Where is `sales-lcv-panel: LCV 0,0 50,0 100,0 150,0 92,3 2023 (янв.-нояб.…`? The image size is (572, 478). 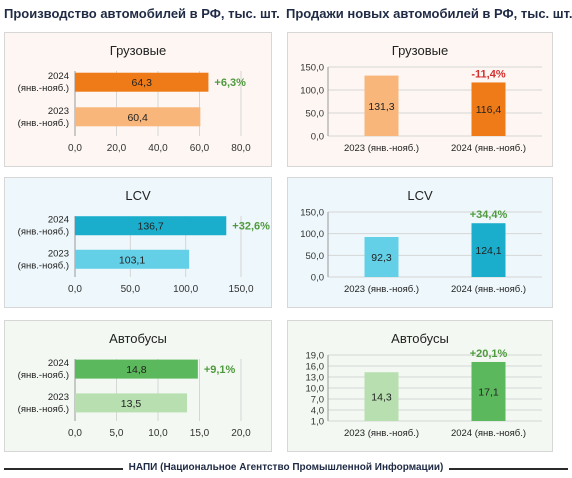
sales-lcv-panel: LCV 0,0 50,0 100,0 150,0 92,3 2023 (янв.-нояб.… is located at coordinates (420, 242).